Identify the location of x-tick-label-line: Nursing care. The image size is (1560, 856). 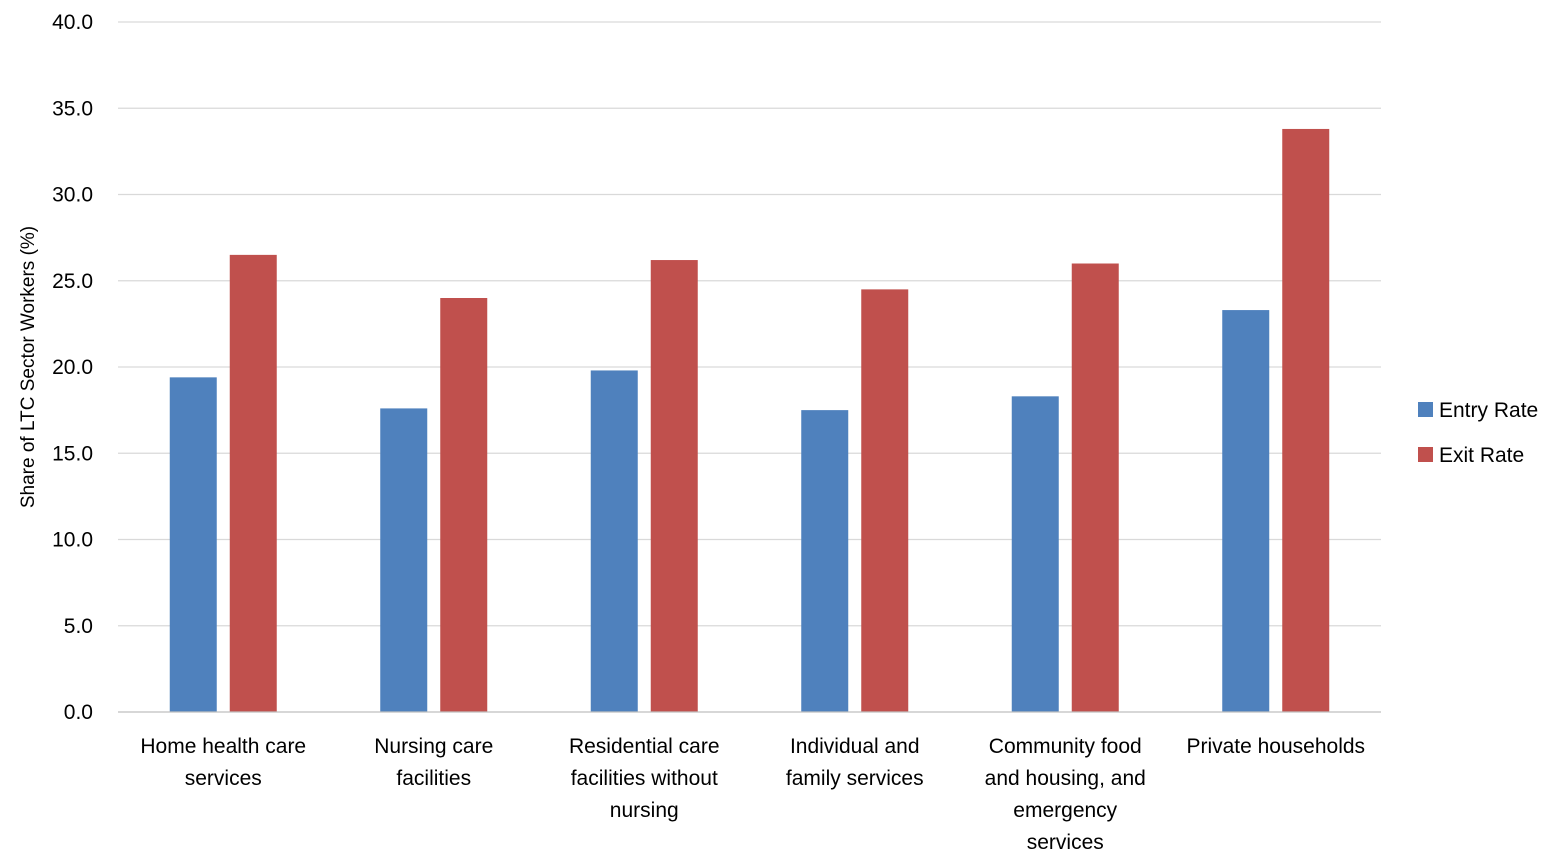
(433, 746).